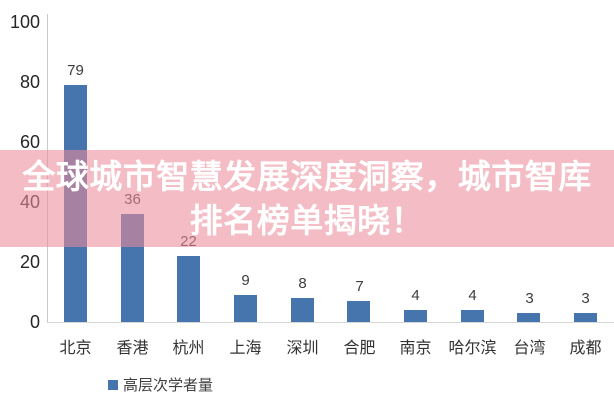 This screenshot has height=400, width=614. I want to click on x-axis-label-哈尔滨: 哈尔滨, so click(472, 348).